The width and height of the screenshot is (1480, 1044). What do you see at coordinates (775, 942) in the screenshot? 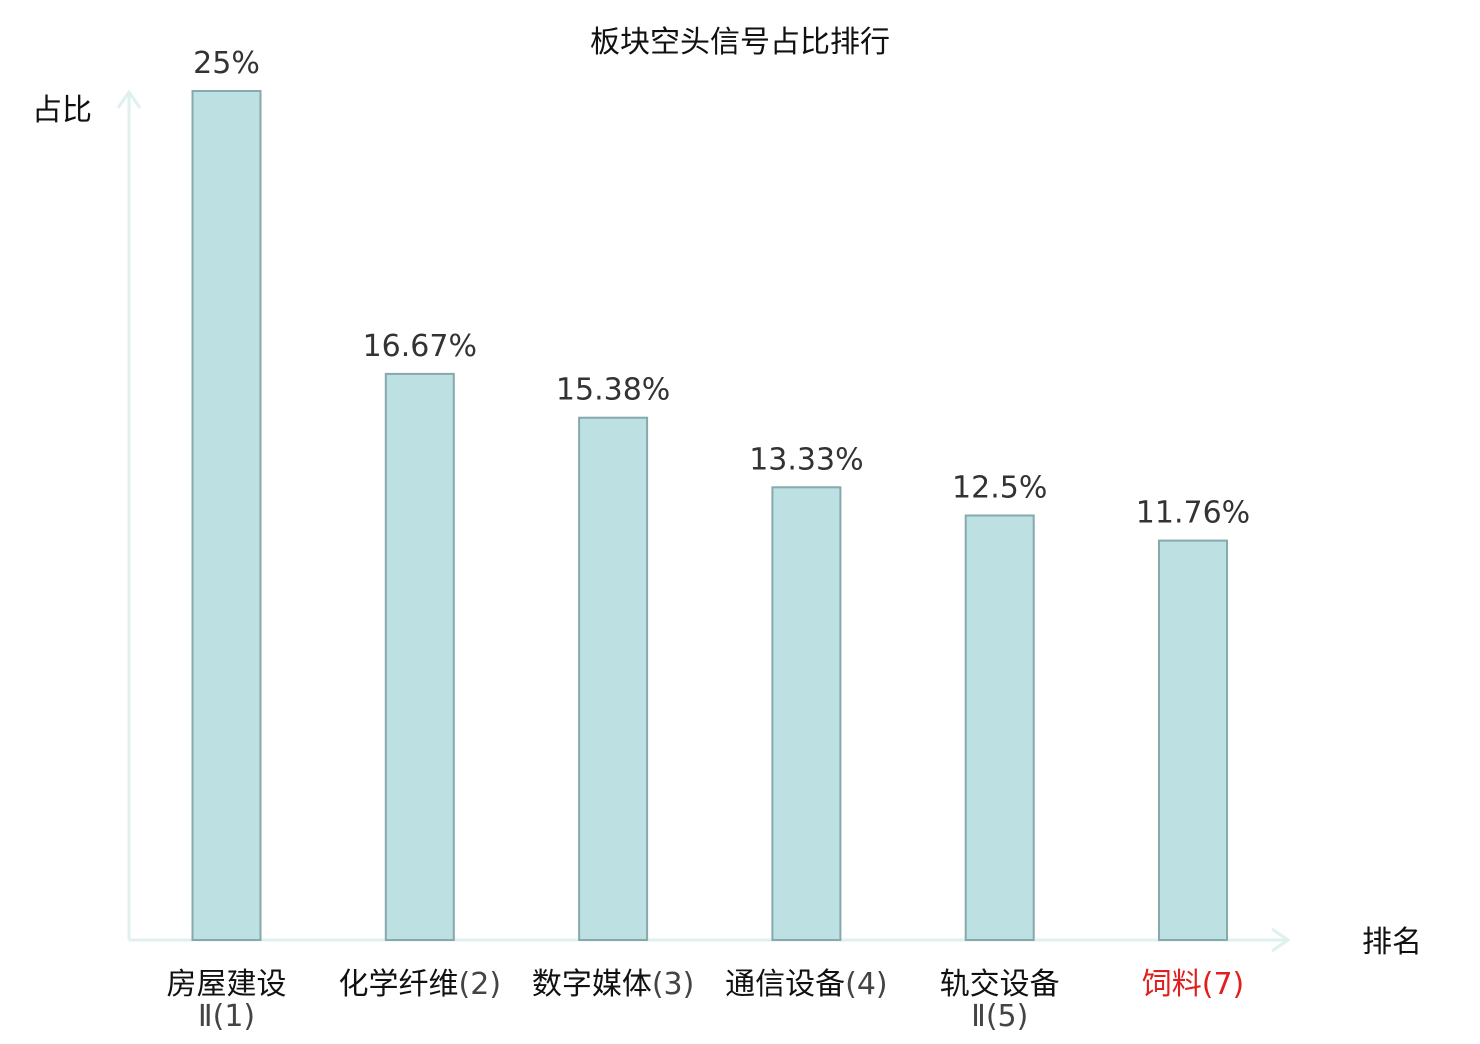
I see `x-axis: 排名` at bounding box center [775, 942].